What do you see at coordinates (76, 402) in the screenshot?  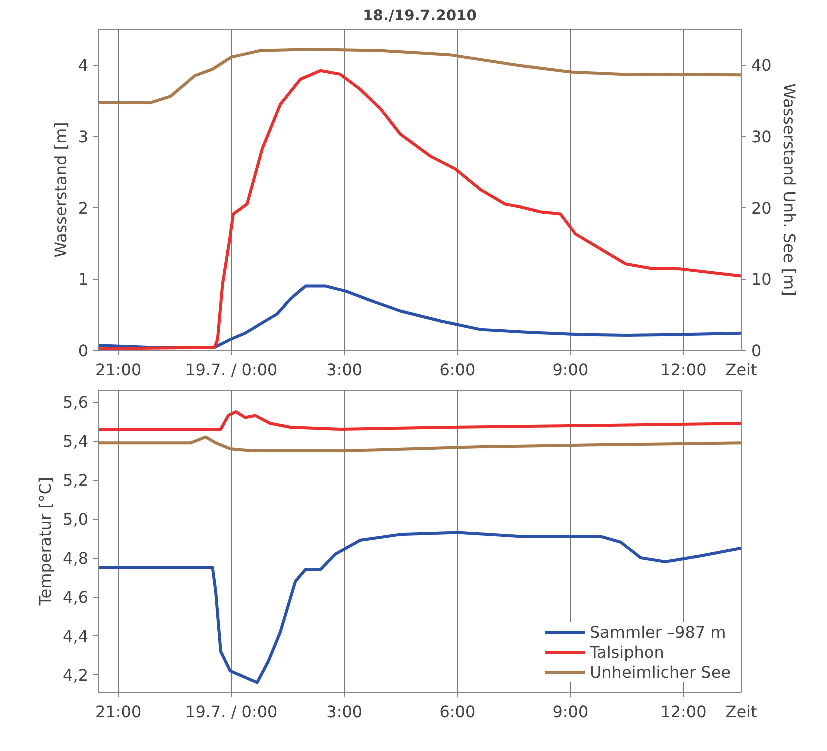 I see `y-tick-label: 5,6` at bounding box center [76, 402].